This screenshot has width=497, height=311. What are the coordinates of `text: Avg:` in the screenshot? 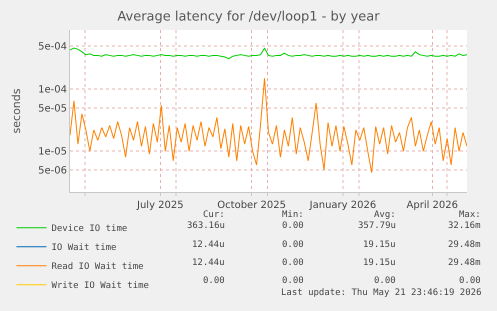 It's located at (385, 215).